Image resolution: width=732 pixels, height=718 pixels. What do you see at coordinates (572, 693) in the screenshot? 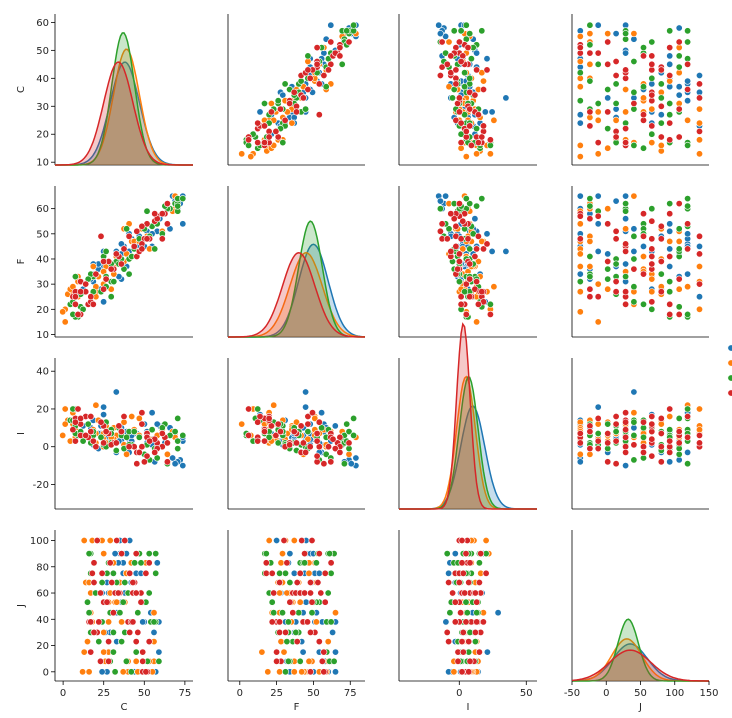
I see `x-tick-label: -50` at bounding box center [572, 693].